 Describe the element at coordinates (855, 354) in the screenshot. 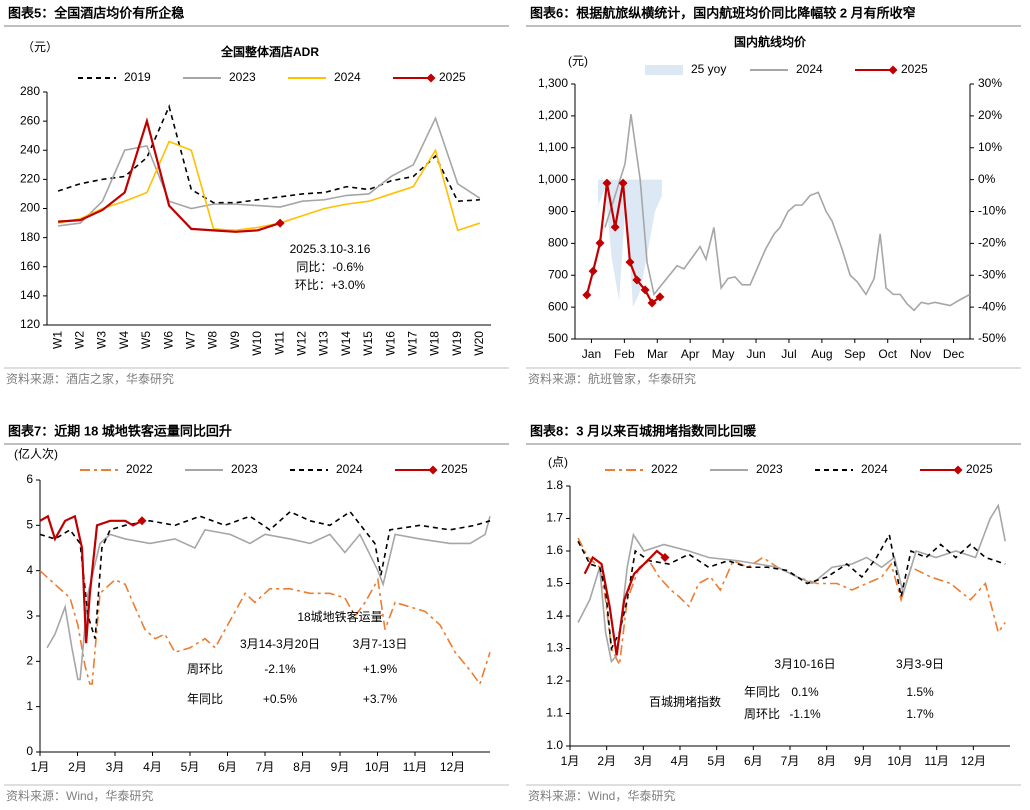

I see `x-tick-label: Sep` at that location.